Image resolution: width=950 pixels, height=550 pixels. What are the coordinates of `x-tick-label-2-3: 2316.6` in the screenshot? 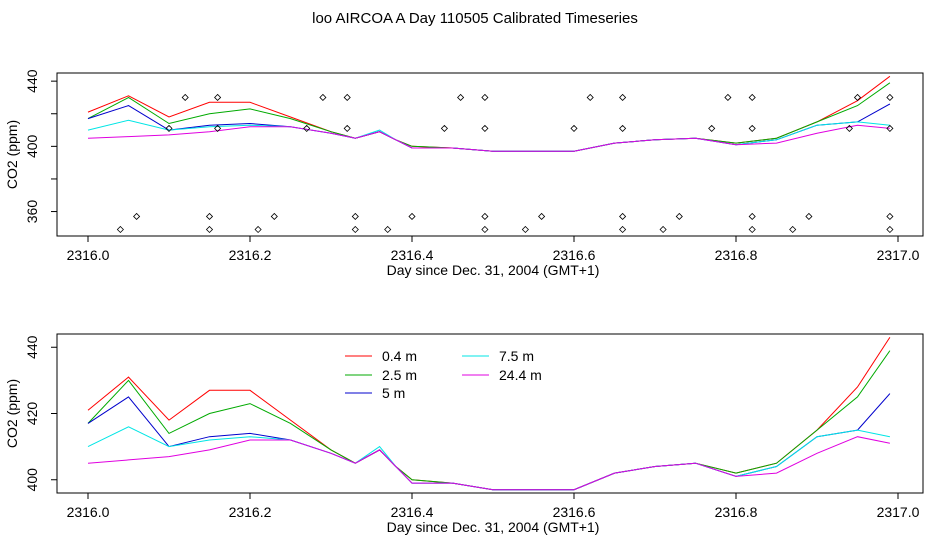 It's located at (574, 512).